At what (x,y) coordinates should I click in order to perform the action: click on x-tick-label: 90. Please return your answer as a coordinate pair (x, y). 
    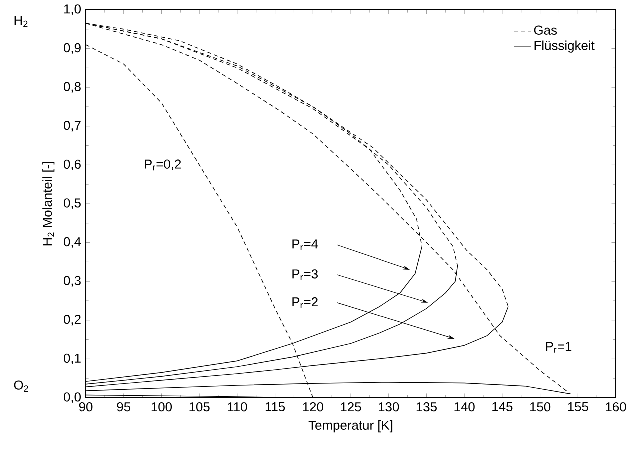
    Looking at the image, I should click on (86, 407).